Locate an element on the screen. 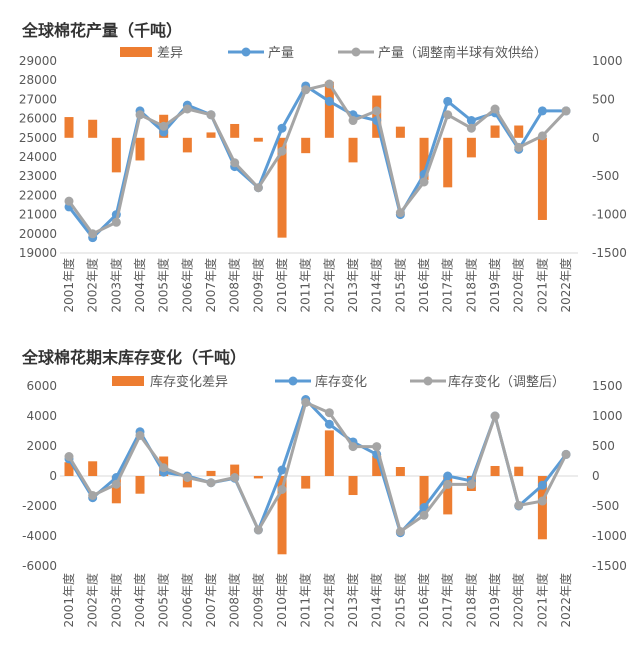 The image size is (640, 651). left-tick-label: 25000 is located at coordinates (38, 138).